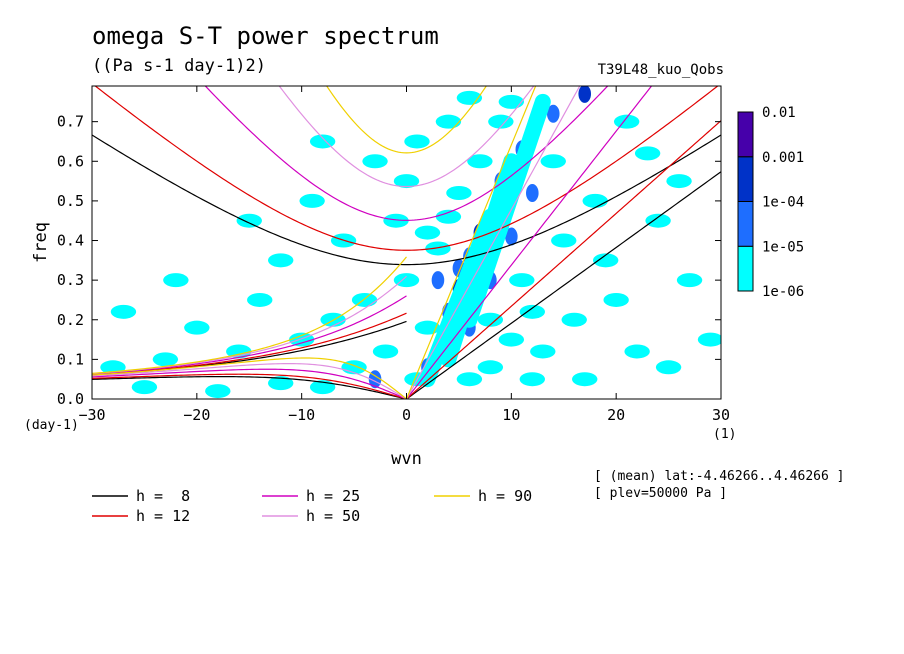  Describe the element at coordinates (783, 247) in the screenshot. I see `colorbar-label: 1e-05` at that location.